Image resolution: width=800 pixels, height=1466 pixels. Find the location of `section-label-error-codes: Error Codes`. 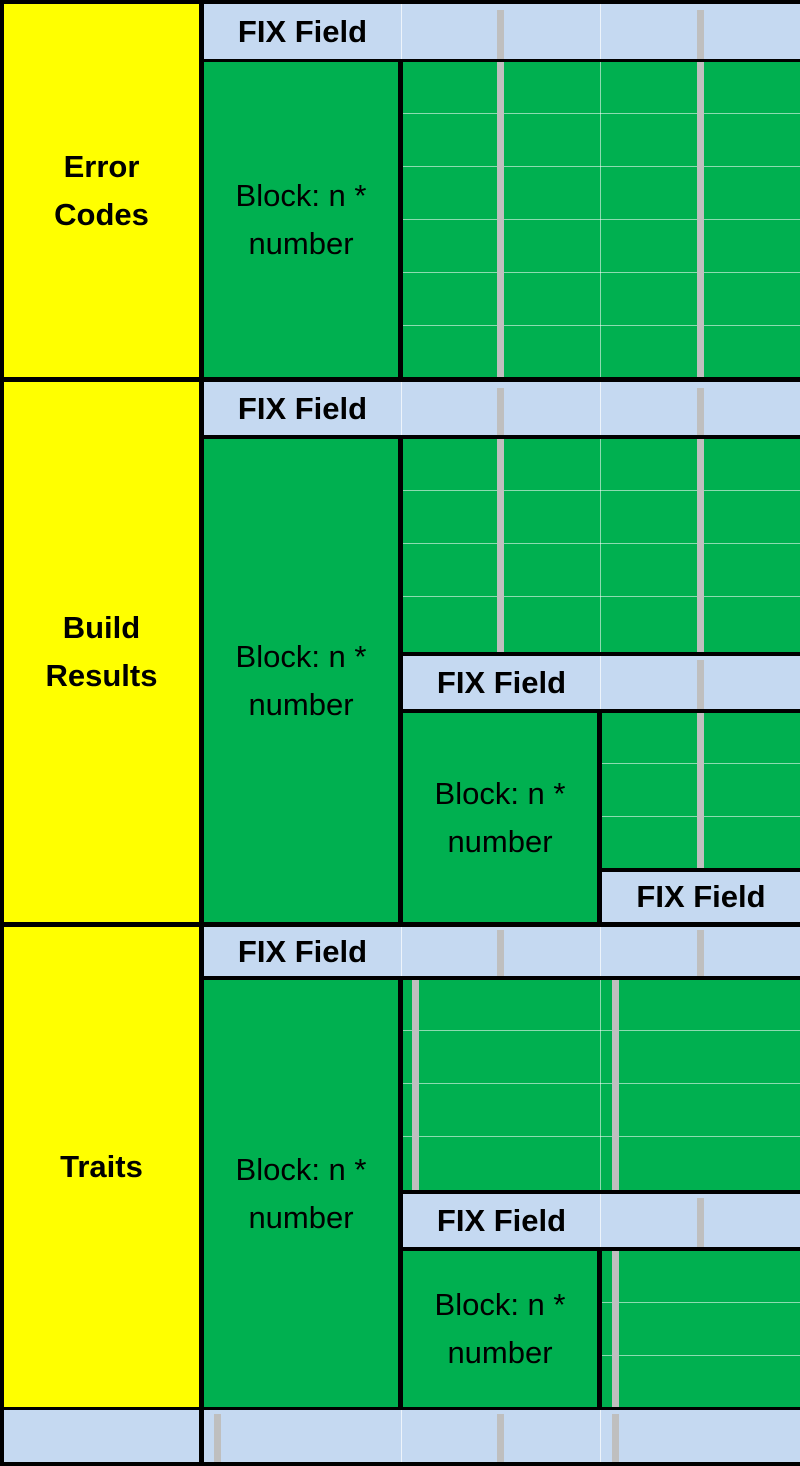

section-label-error-codes: Error Codes is located at coordinates (101, 190).